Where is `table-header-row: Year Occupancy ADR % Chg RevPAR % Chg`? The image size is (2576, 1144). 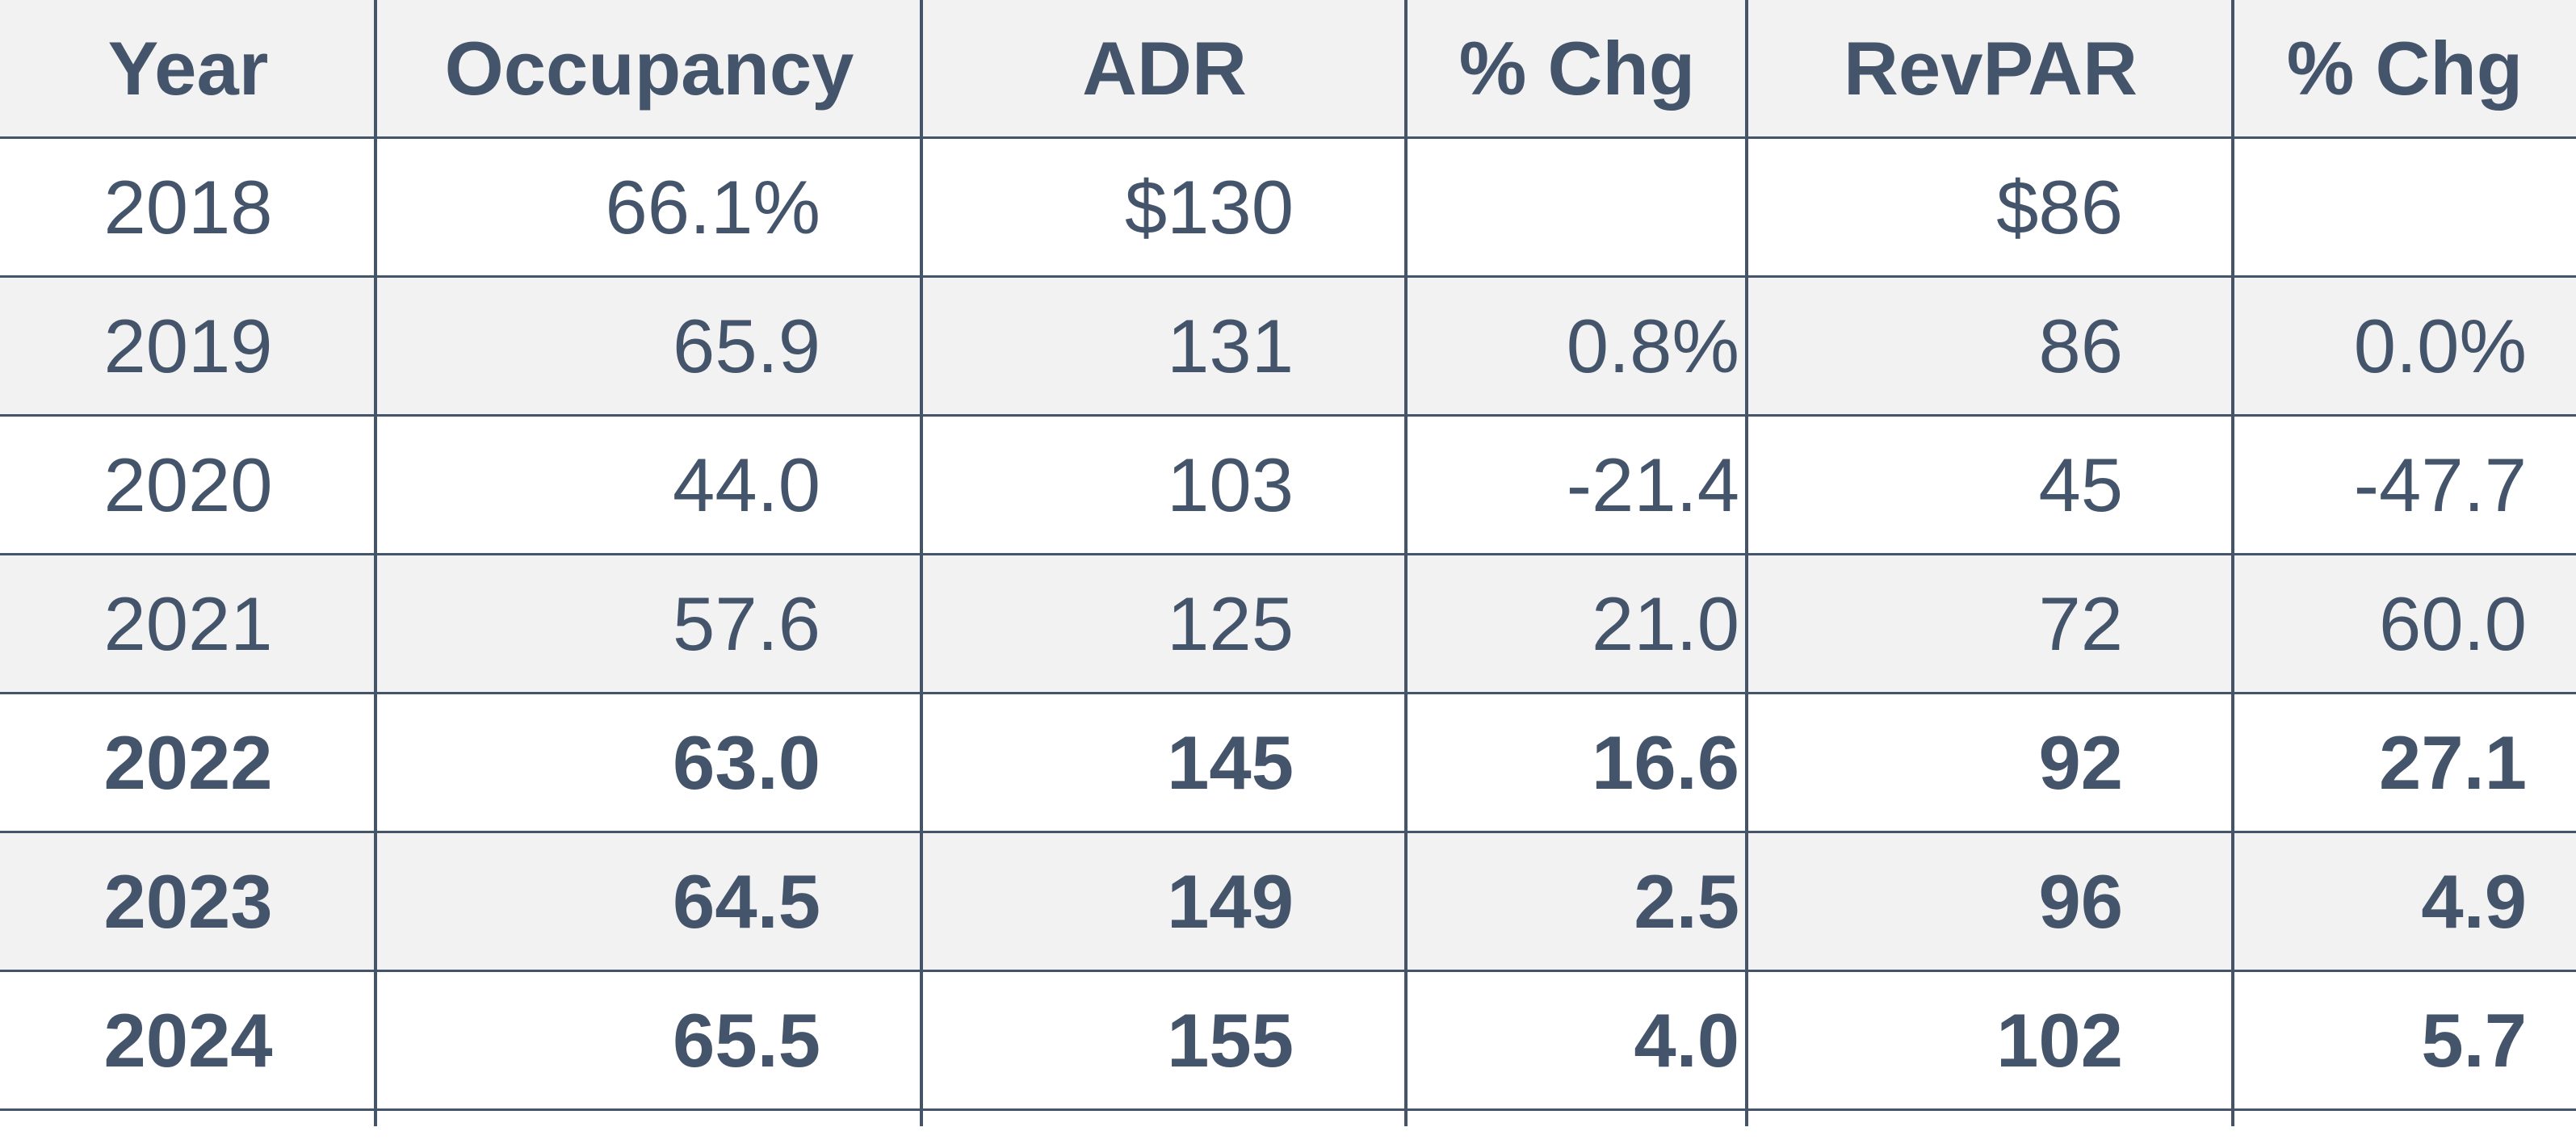 table-header-row: Year Occupancy ADR % Chg RevPAR % Chg is located at coordinates (1288, 69).